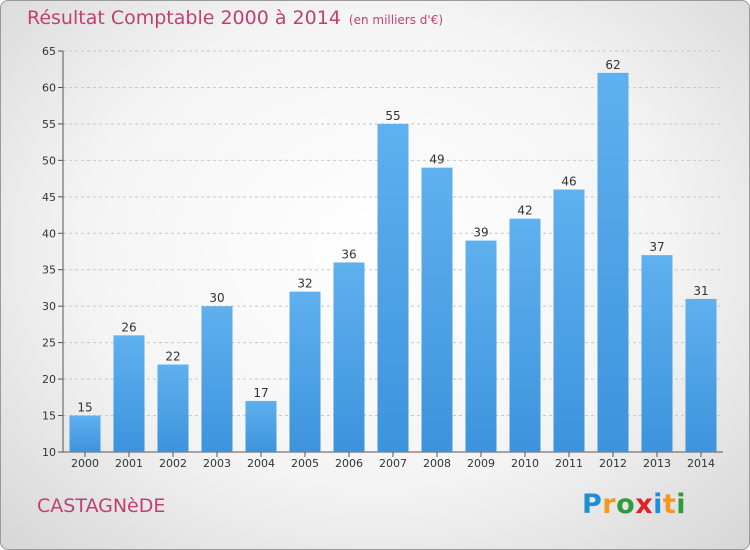 The width and height of the screenshot is (750, 550). I want to click on y-tick-label: 35, so click(49, 270).